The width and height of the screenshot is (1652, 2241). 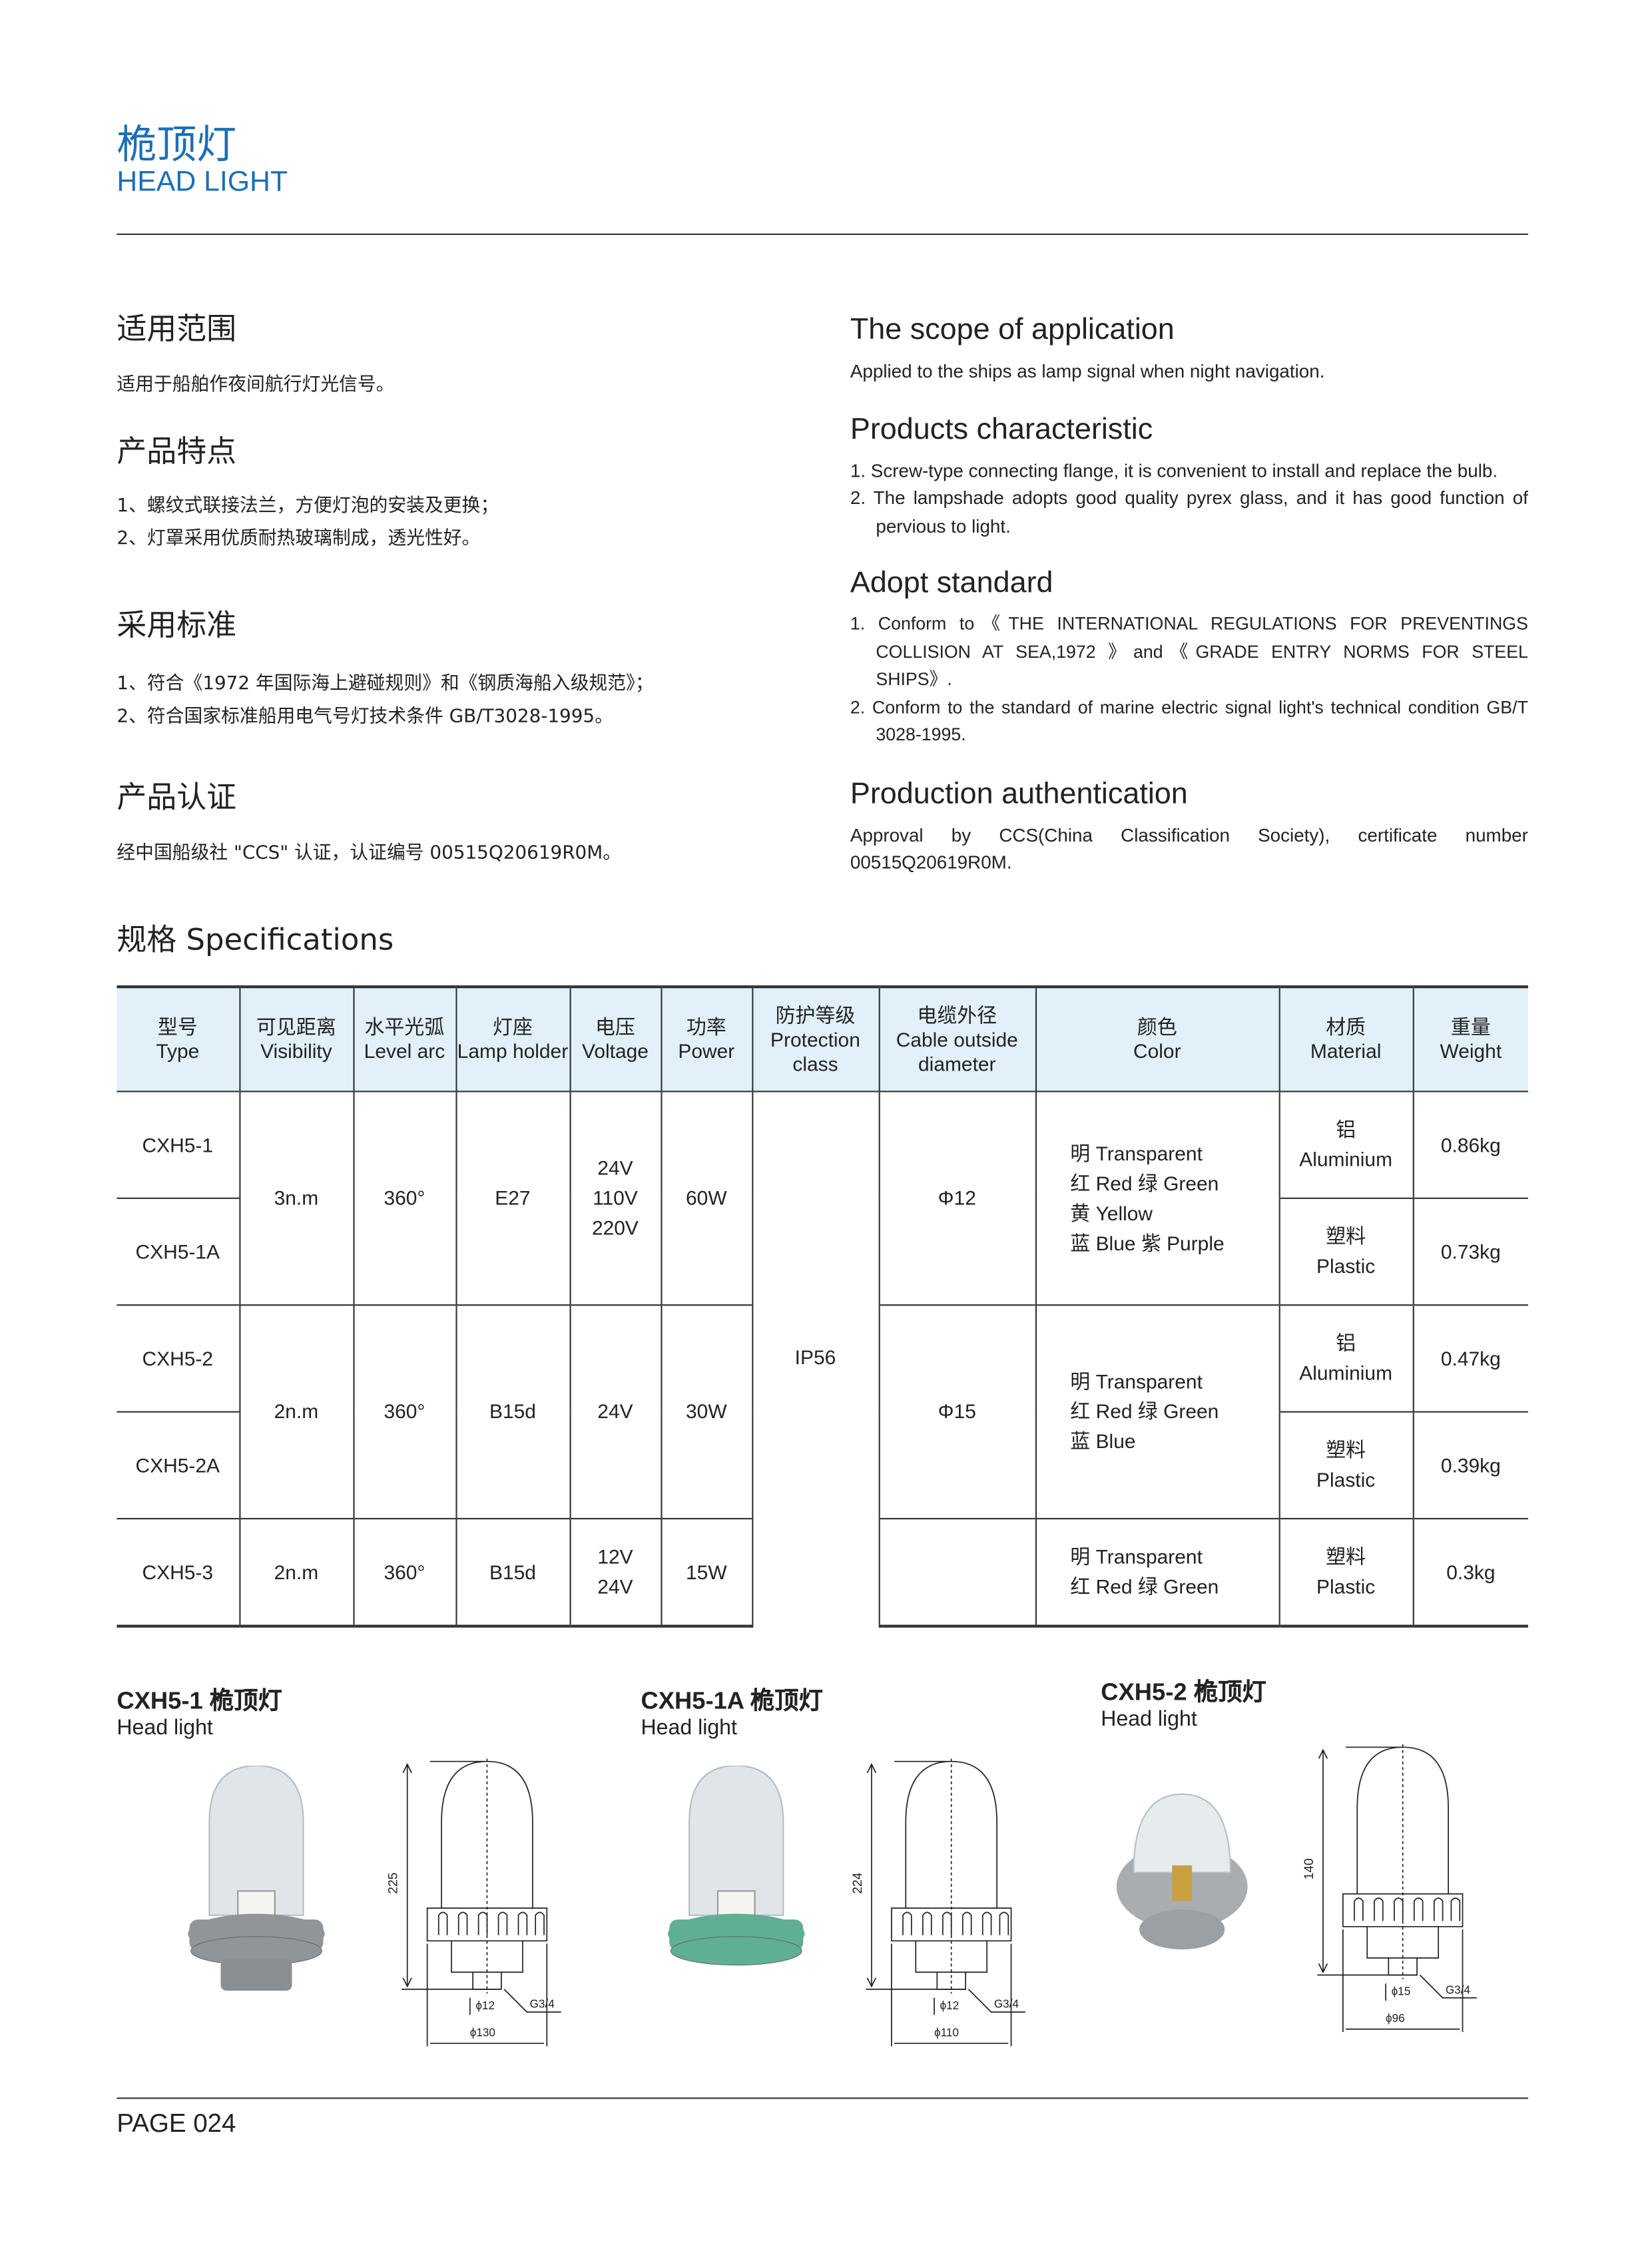 I want to click on diameter-dimension: ϕ110, so click(x=946, y=2032).